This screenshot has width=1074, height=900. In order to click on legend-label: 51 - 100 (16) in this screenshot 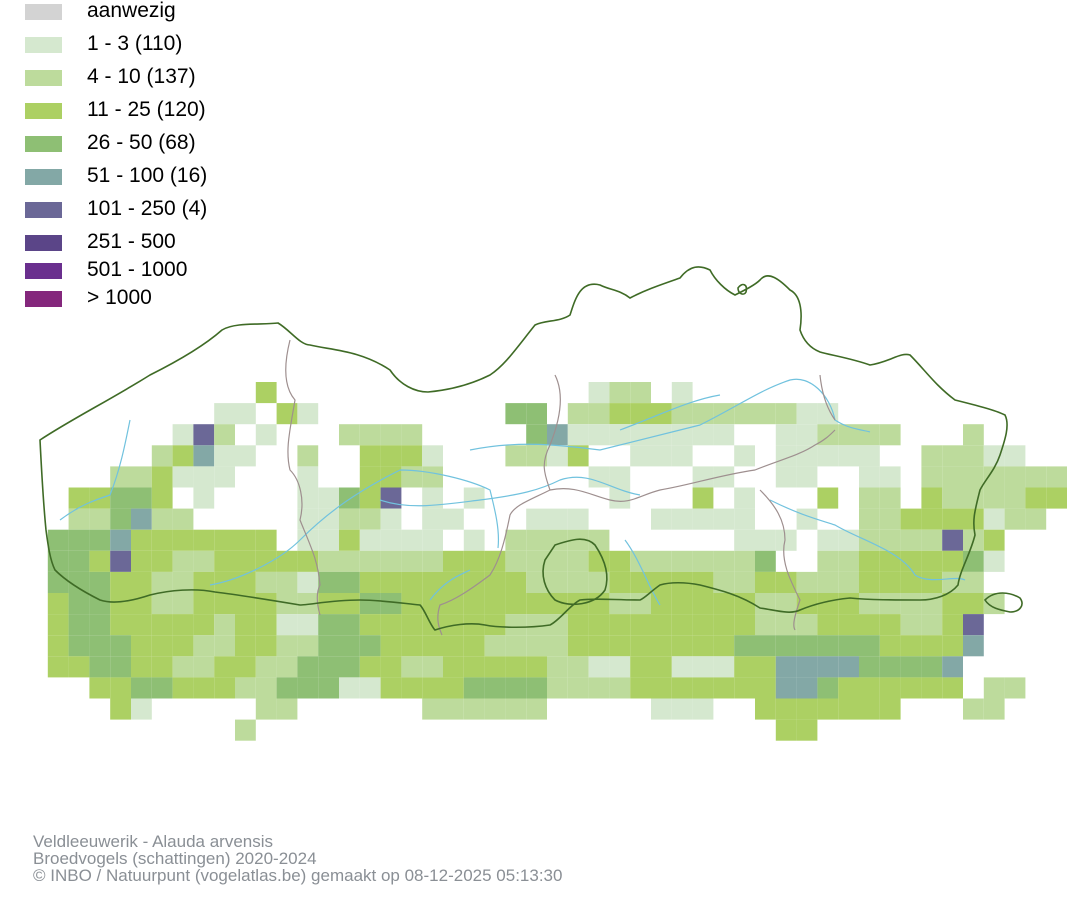, I will do `click(147, 175)`.